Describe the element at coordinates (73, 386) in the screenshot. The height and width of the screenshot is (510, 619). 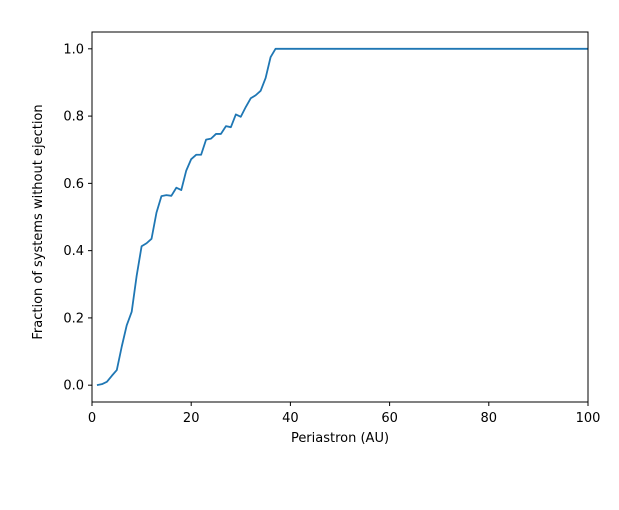
I see `y-tick-label: 0.0` at that location.